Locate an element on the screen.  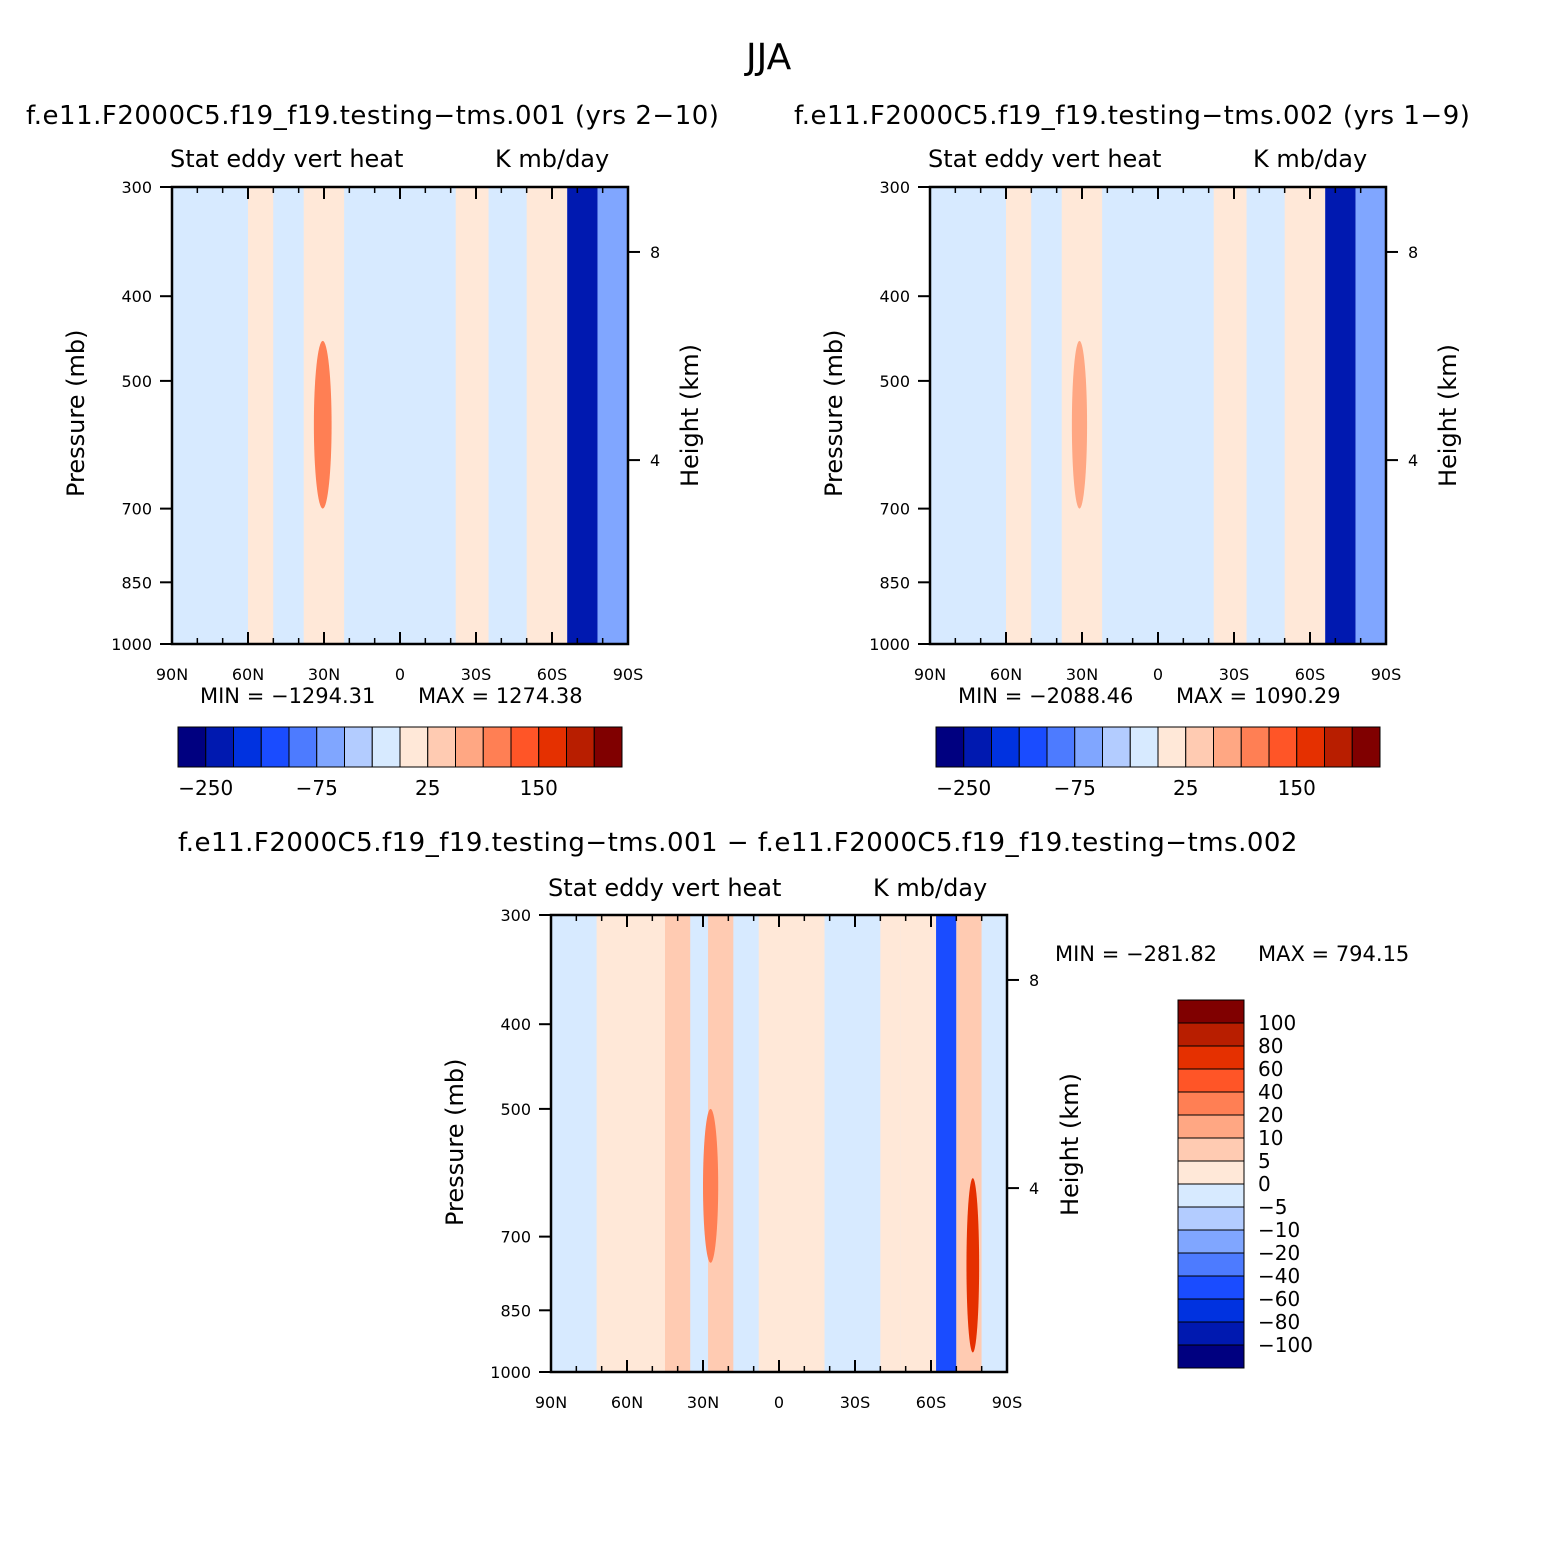
panel2-xtick-label: 30N is located at coordinates (1082, 674).